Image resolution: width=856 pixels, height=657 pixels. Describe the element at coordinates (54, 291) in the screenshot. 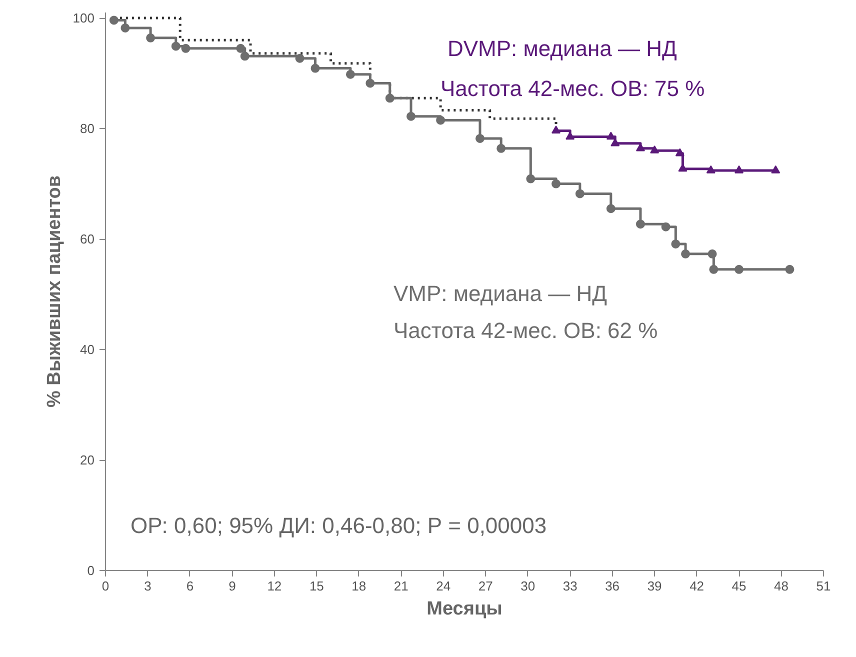

I see `y-axis-title: % Выживших пациентов` at that location.